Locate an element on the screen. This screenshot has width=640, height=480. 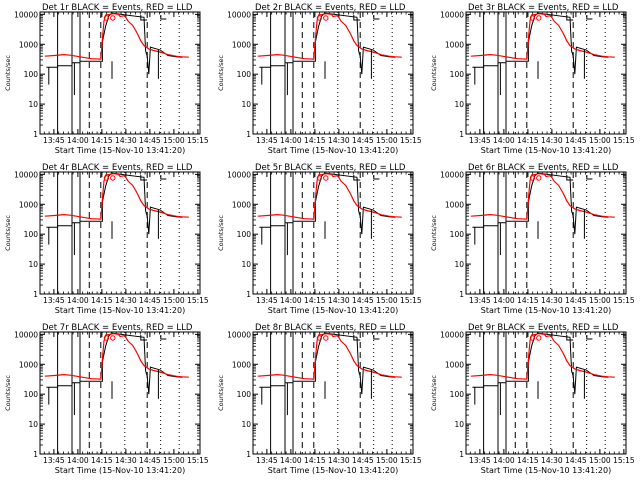
plot-title: Det 7r BLACK = Events, RED = LLD is located at coordinates (117, 328).